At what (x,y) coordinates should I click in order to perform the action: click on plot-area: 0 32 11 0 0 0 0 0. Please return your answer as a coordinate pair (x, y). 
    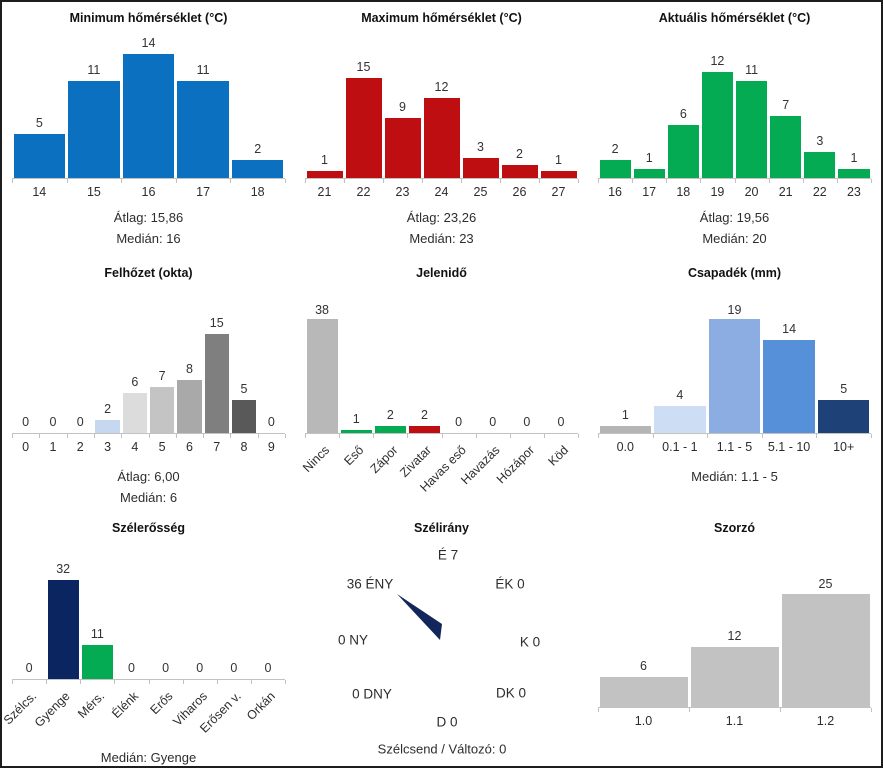
    Looking at the image, I should click on (148, 614).